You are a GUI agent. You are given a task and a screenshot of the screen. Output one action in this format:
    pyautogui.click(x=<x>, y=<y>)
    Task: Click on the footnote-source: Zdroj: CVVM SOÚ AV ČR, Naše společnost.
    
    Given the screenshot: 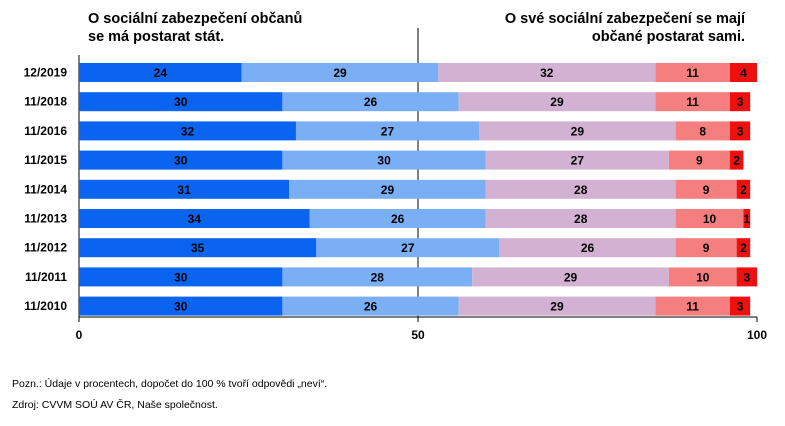 What is the action you would take?
    pyautogui.click(x=115, y=405)
    